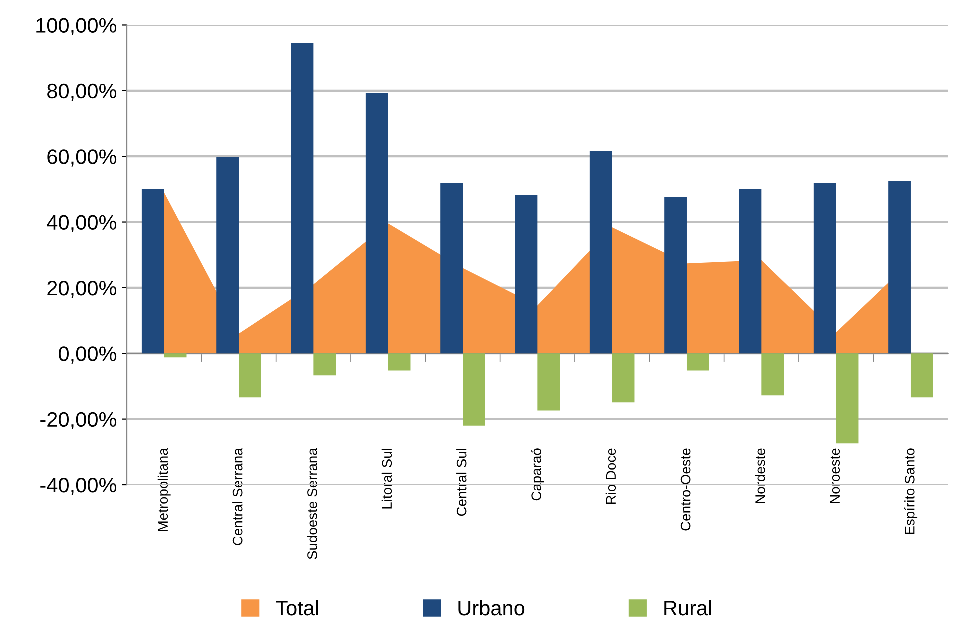 The height and width of the screenshot is (623, 955). What do you see at coordinates (82, 158) in the screenshot?
I see `y-tick-label: 60,00%` at bounding box center [82, 158].